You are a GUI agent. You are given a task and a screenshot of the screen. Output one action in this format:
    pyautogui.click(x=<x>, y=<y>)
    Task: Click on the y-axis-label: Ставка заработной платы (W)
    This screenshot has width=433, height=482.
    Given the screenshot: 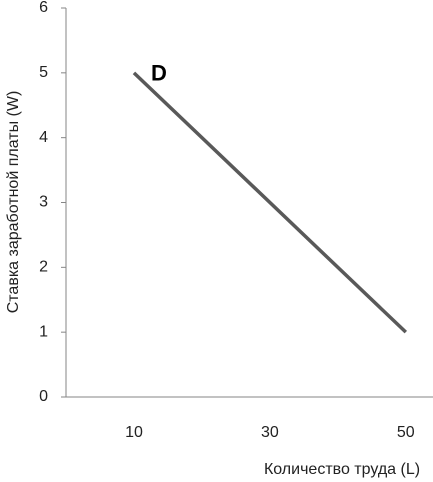 What is the action you would take?
    pyautogui.click(x=13, y=202)
    